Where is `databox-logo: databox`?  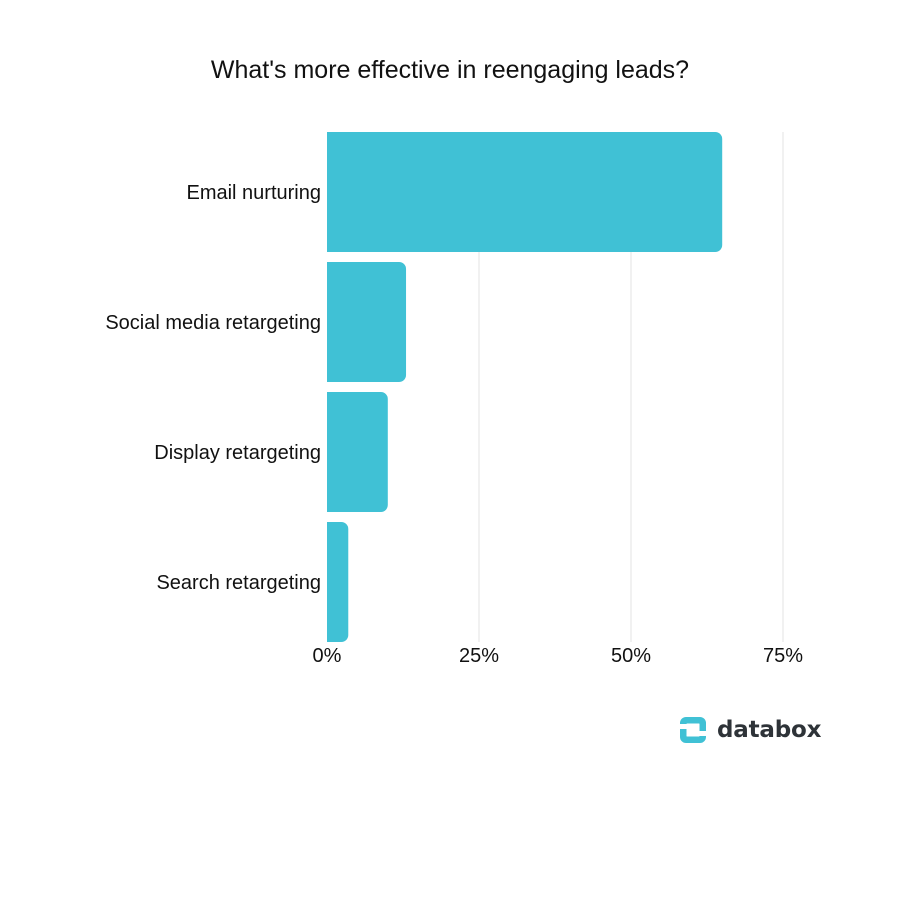
databox-logo: databox is located at coordinates (749, 730).